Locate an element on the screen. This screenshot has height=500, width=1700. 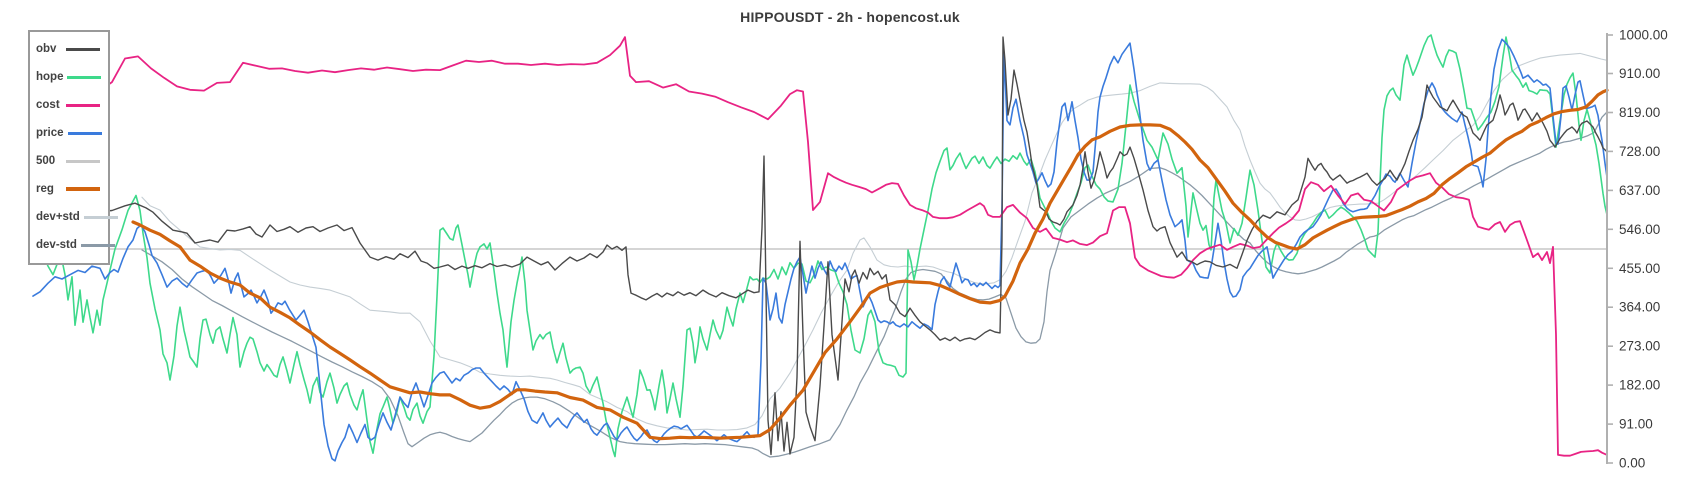
y-axis-tick-label: 910.00 is located at coordinates (1639, 73).